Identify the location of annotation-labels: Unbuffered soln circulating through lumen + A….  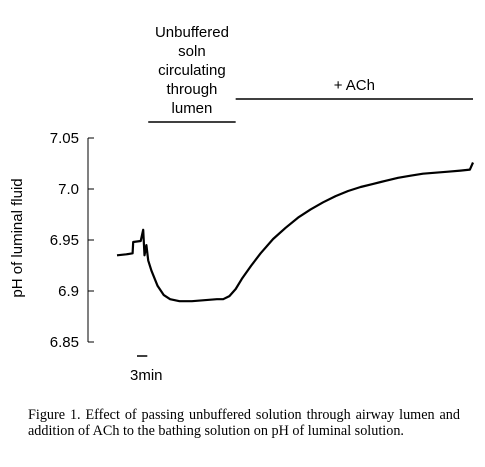
(265, 70).